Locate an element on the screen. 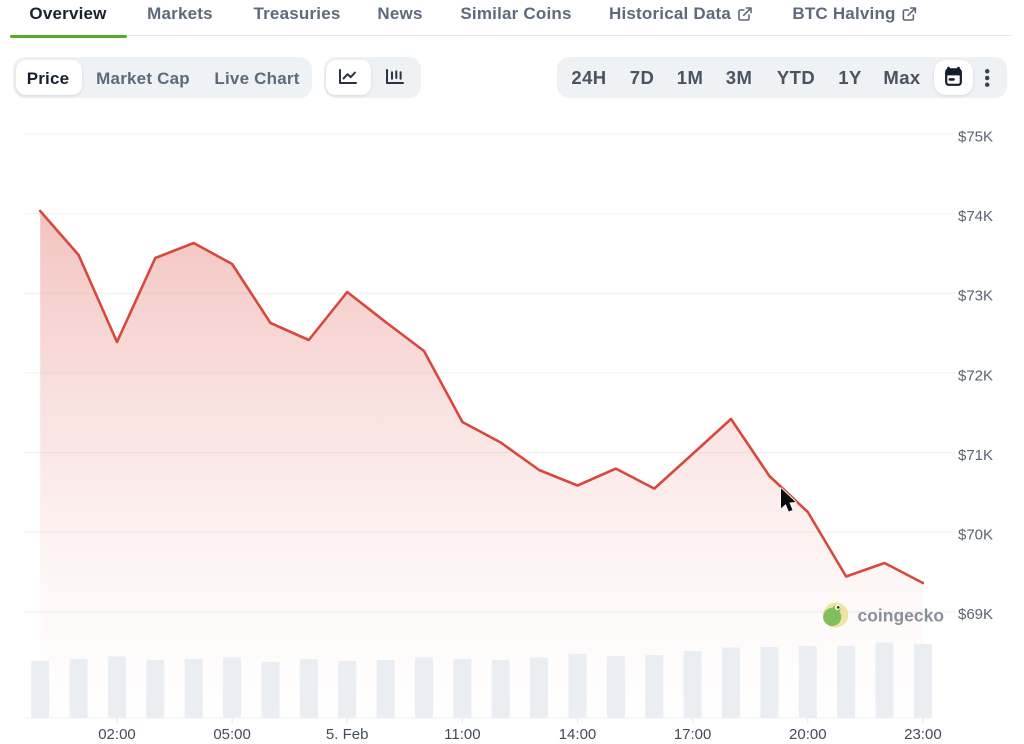 Image resolution: width=1024 pixels, height=744 pixels. svg-text: 11:00 is located at coordinates (462, 734).